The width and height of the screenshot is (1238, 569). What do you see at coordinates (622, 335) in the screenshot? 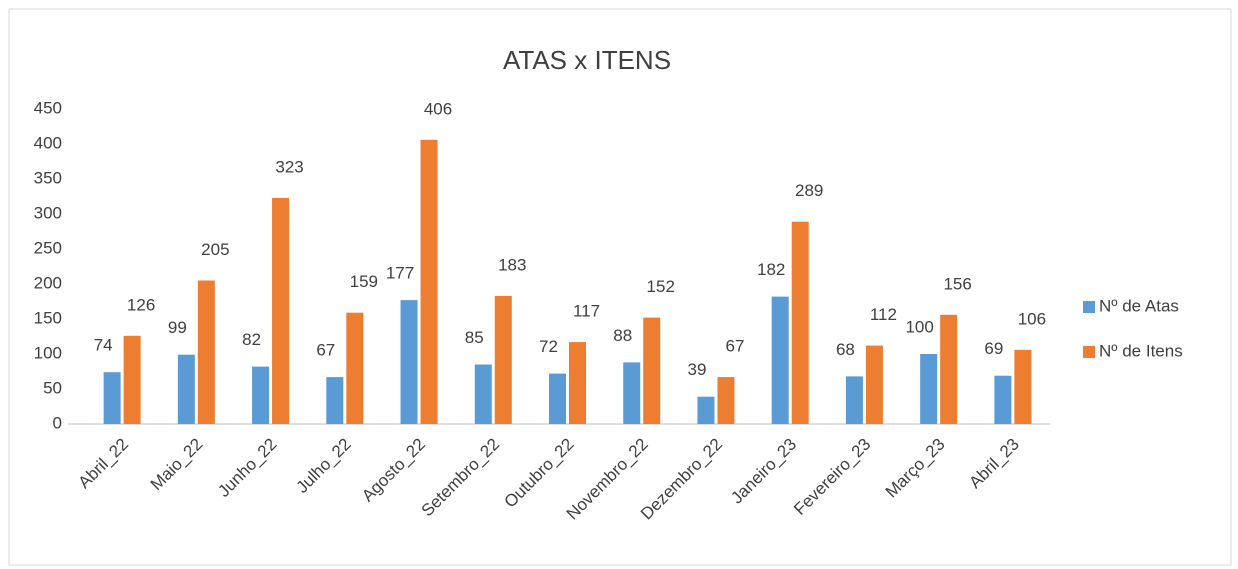
I see `data-label: 88` at bounding box center [622, 335].